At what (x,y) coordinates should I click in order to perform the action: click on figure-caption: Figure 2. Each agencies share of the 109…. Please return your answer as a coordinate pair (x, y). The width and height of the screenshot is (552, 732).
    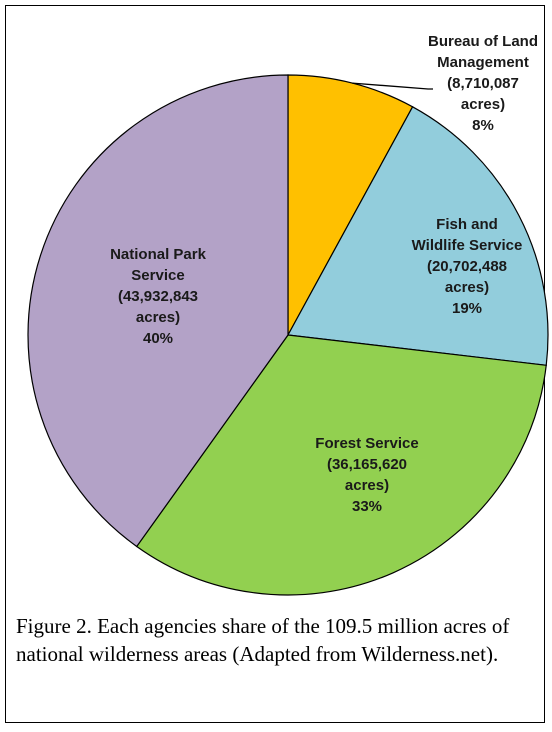
    Looking at the image, I should click on (263, 640).